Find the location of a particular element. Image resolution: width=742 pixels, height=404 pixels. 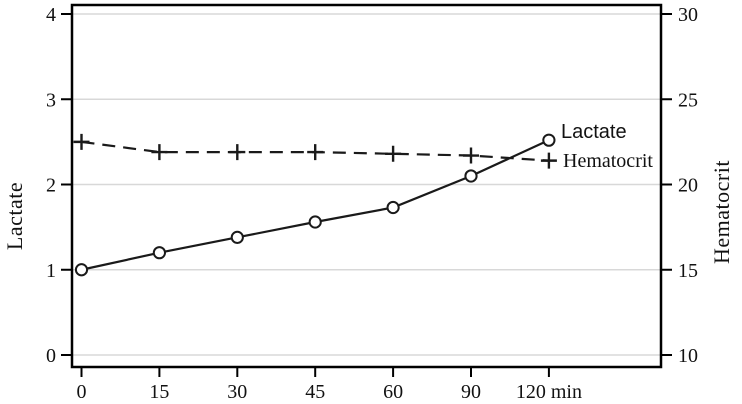

x-axis-tick-label: 45 is located at coordinates (315, 392).